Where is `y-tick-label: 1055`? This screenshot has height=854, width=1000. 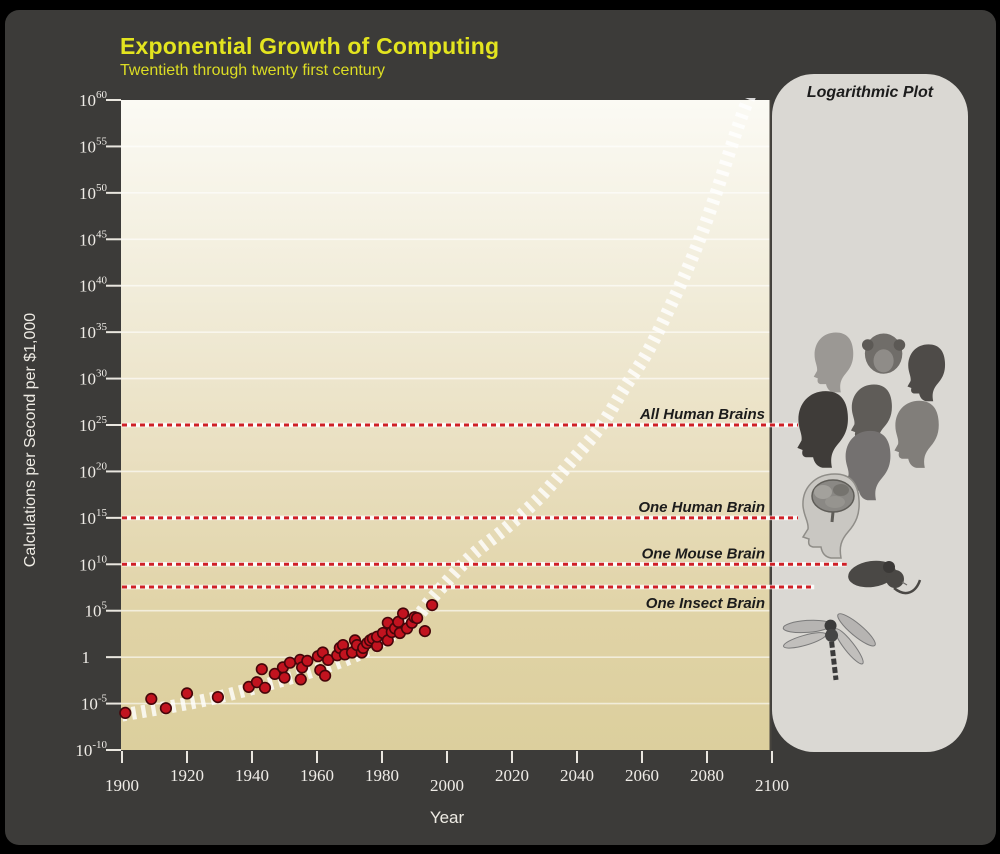 y-tick-label: 1055 is located at coordinates (93, 145).